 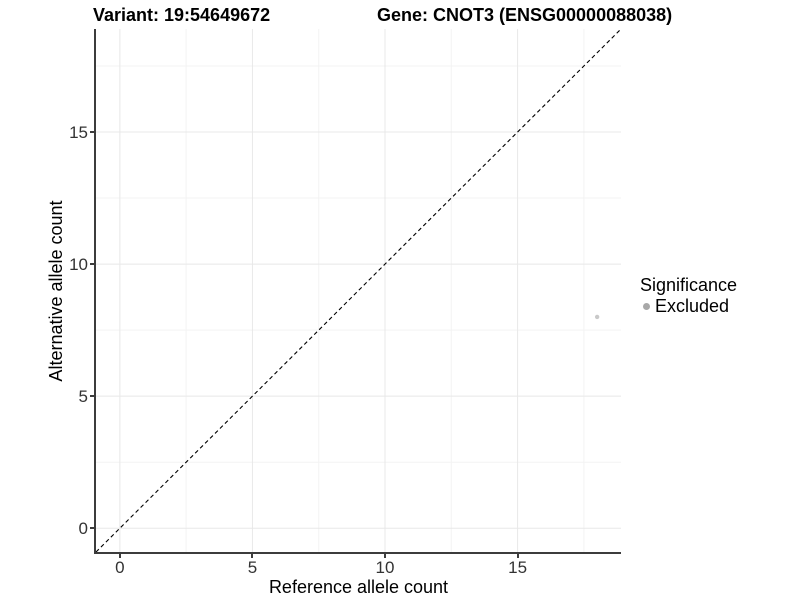 What do you see at coordinates (252, 567) in the screenshot?
I see `x-tick-label: 5` at bounding box center [252, 567].